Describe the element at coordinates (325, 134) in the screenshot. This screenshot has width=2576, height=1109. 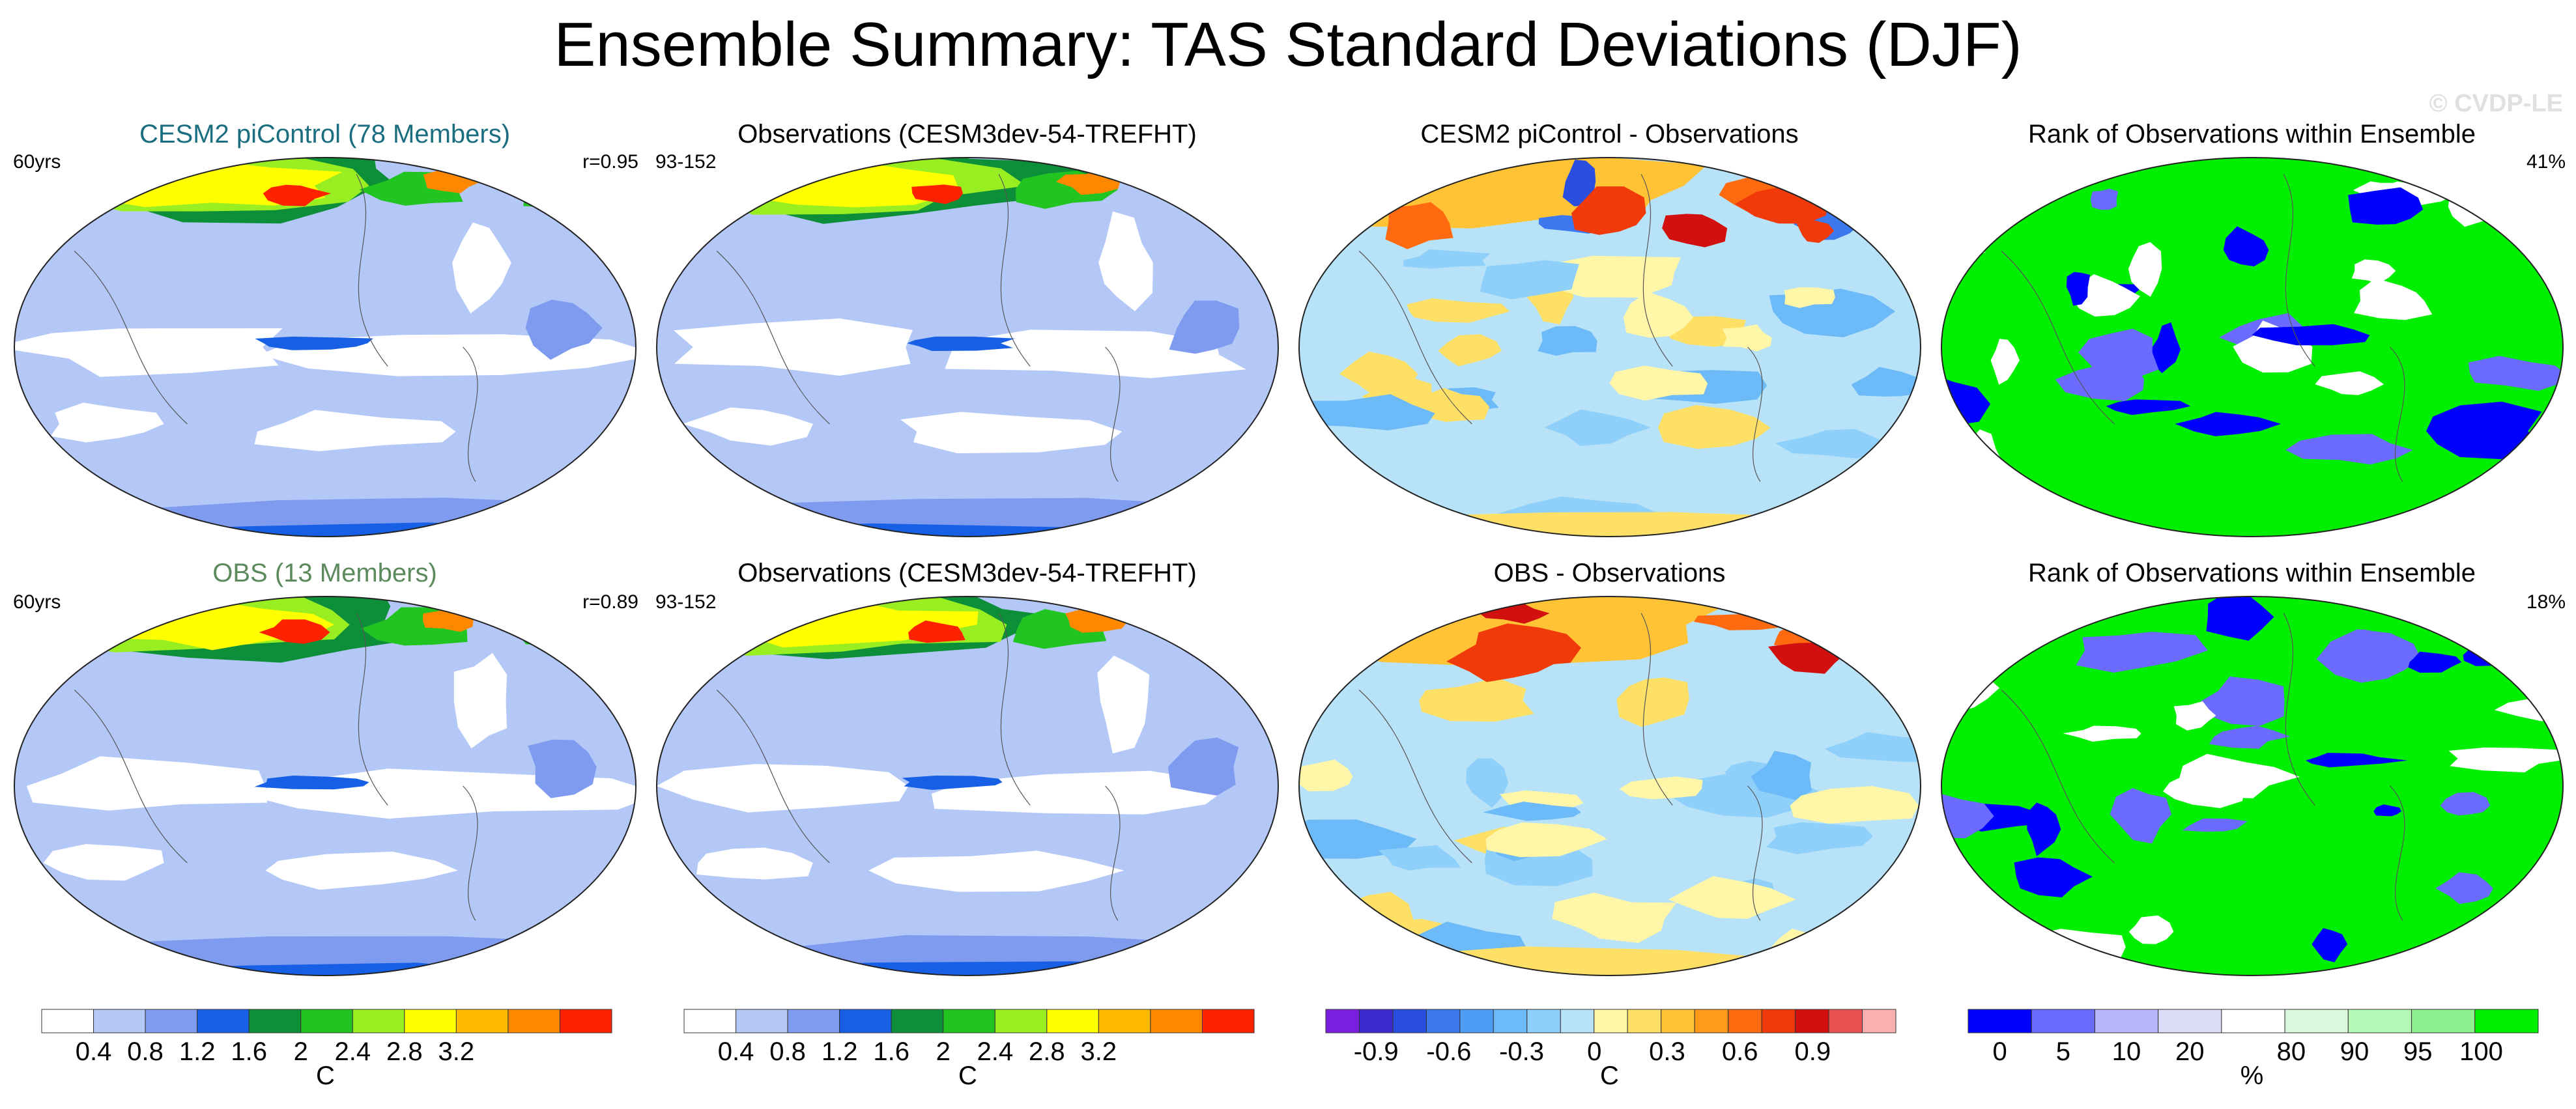
I see `panel-title-r1-c1: CESM2 piControl (78 Members)` at that location.